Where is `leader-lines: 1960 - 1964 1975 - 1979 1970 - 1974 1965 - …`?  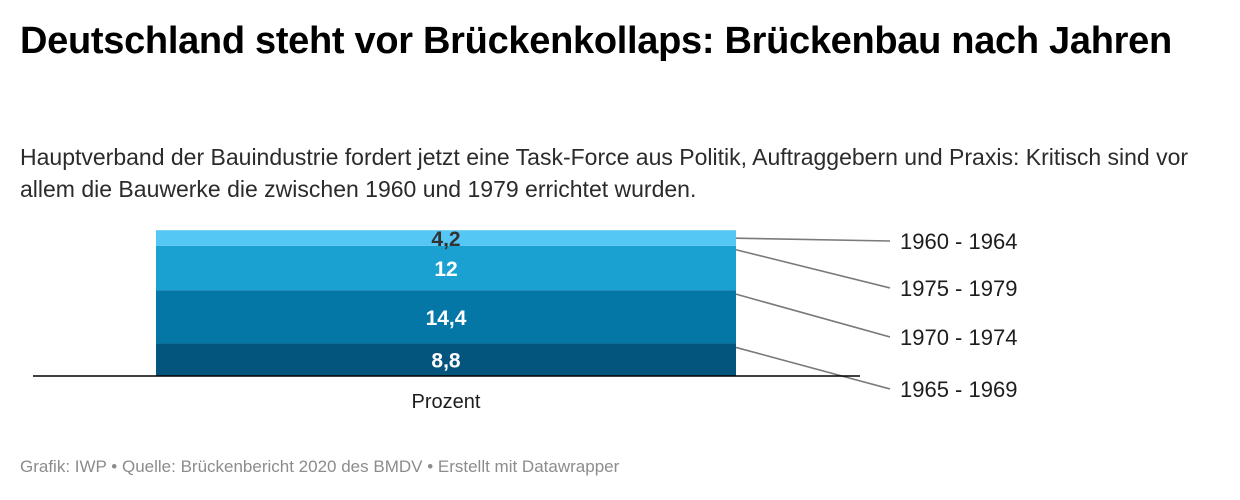 leader-lines: 1960 - 1964 1975 - 1979 1970 - 1974 1965 - … is located at coordinates (876, 315).